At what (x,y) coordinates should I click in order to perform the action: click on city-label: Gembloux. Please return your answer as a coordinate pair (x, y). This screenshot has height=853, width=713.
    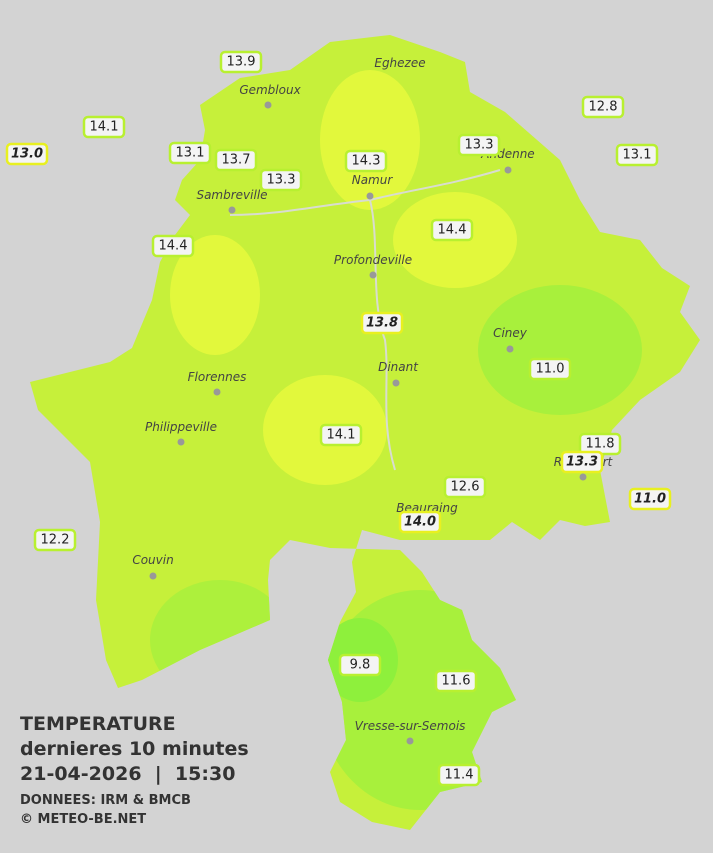
    Looking at the image, I should click on (270, 90).